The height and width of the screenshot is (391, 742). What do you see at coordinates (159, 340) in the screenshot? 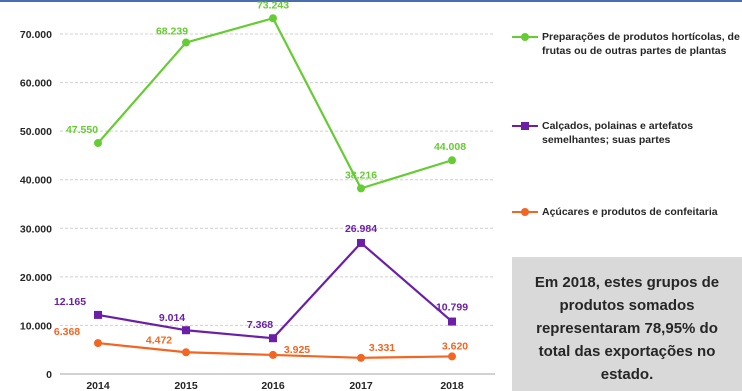
I see `data-label: 4.472` at bounding box center [159, 340].